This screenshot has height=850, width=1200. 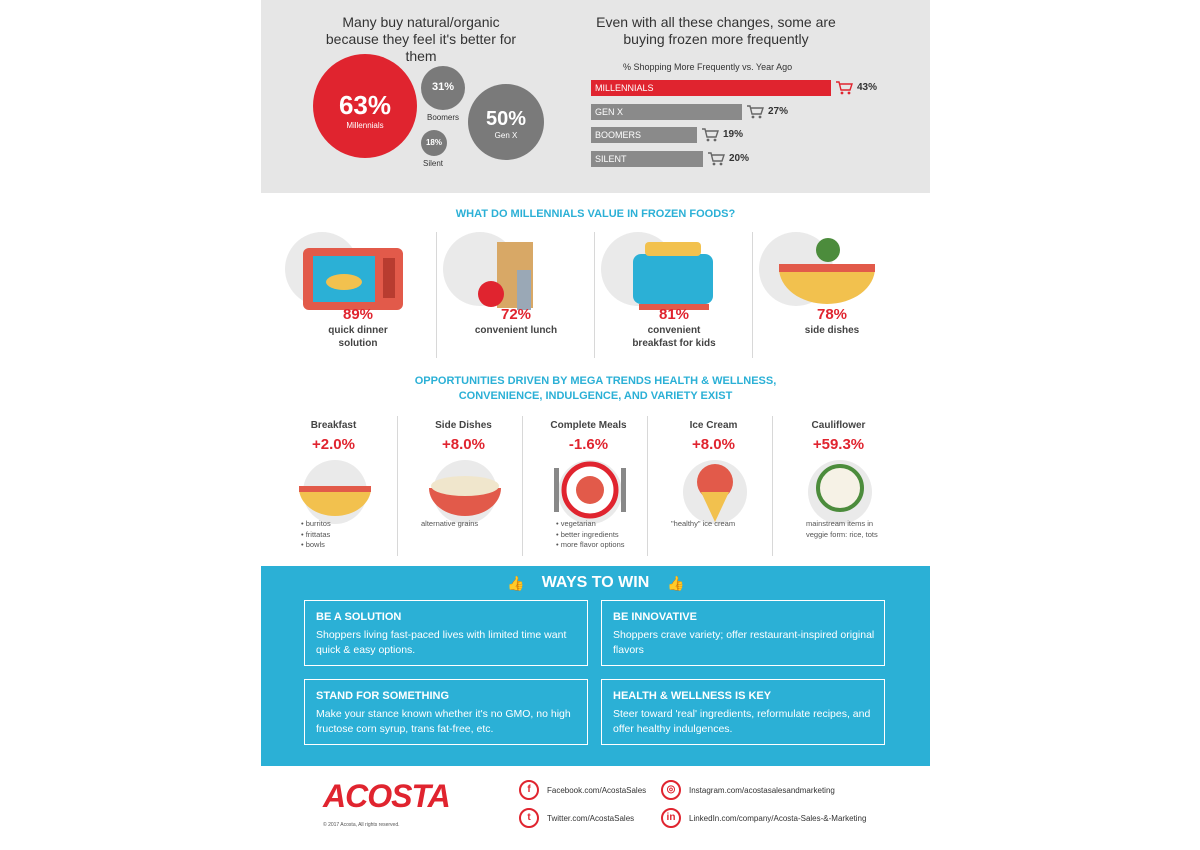 I want to click on opportunity-note: veggie form: rice, tots, so click(x=842, y=534).